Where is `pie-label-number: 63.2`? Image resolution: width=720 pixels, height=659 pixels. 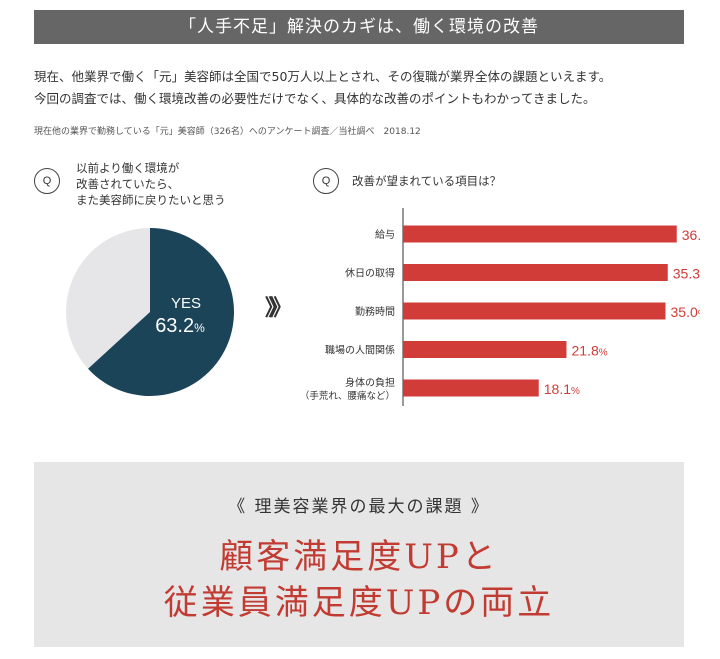 pie-label-number: 63.2 is located at coordinates (174, 326).